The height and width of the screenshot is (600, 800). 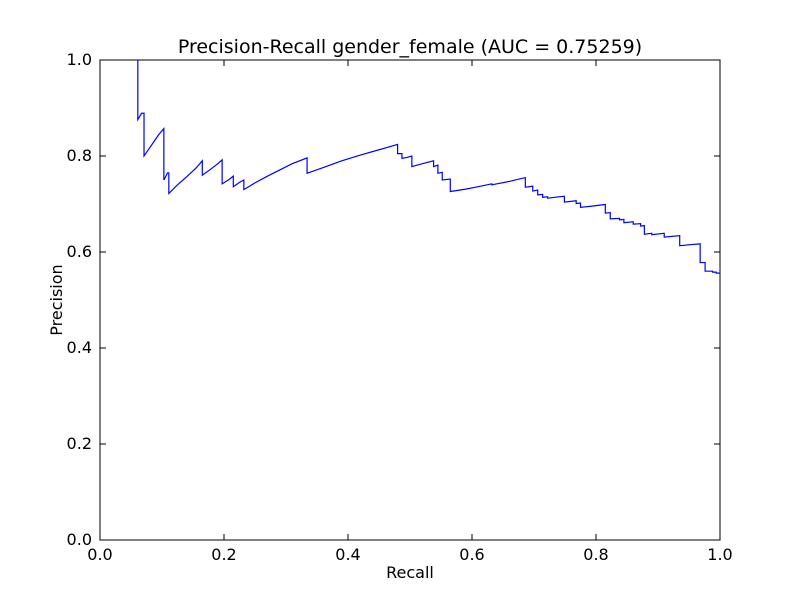 What do you see at coordinates (410, 572) in the screenshot?
I see `x-axis-label: Recall` at bounding box center [410, 572].